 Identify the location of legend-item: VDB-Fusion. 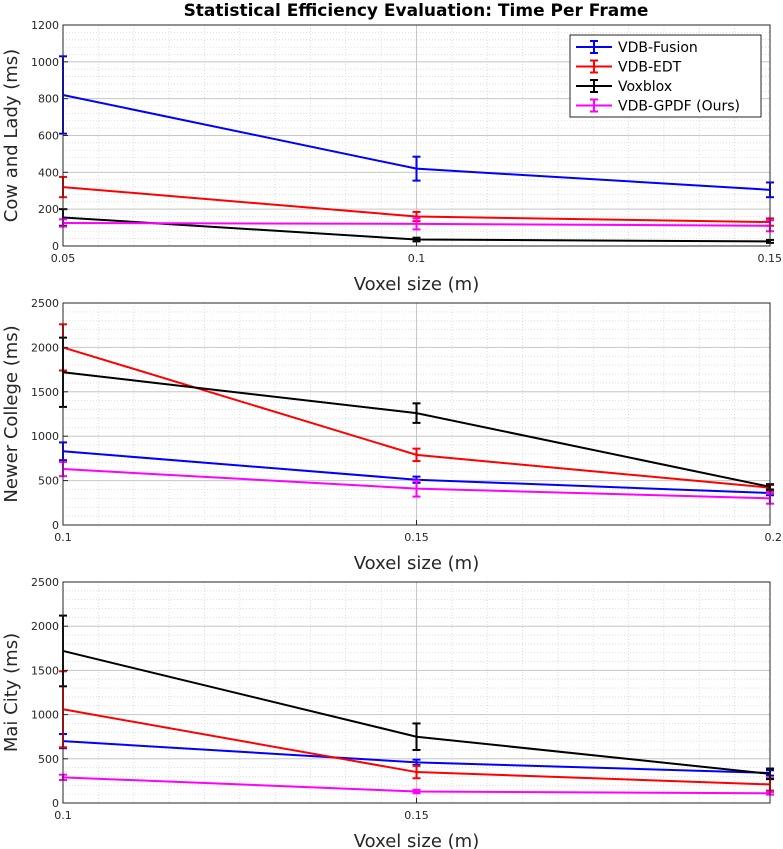
(637, 48).